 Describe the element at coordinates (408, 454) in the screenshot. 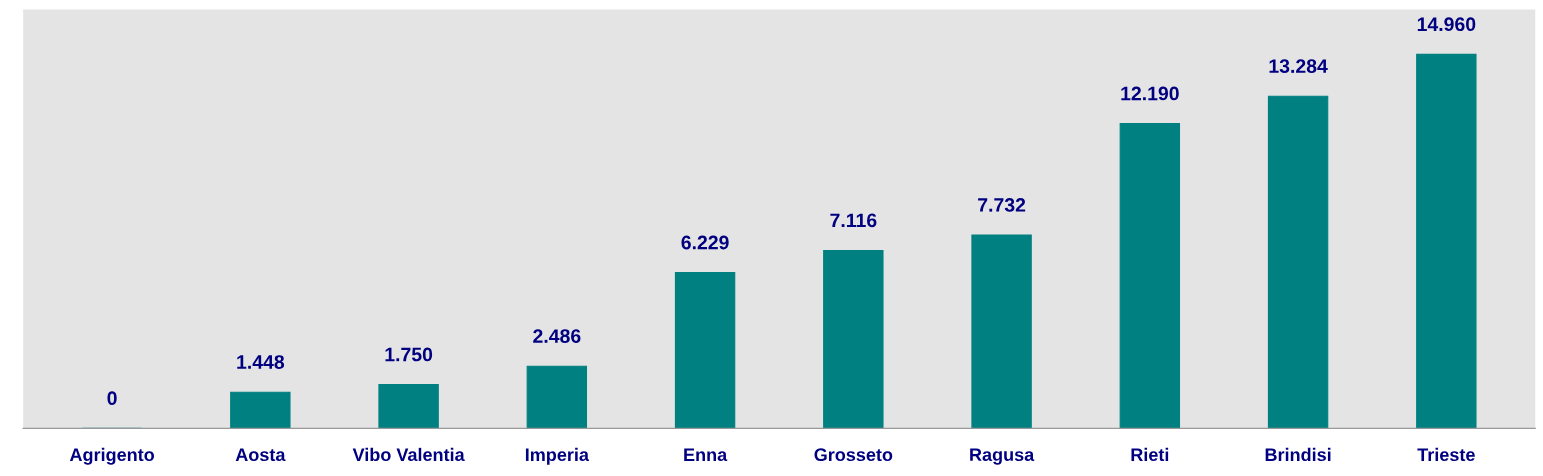

I see `x-tick-label: Vibo Valentia` at that location.